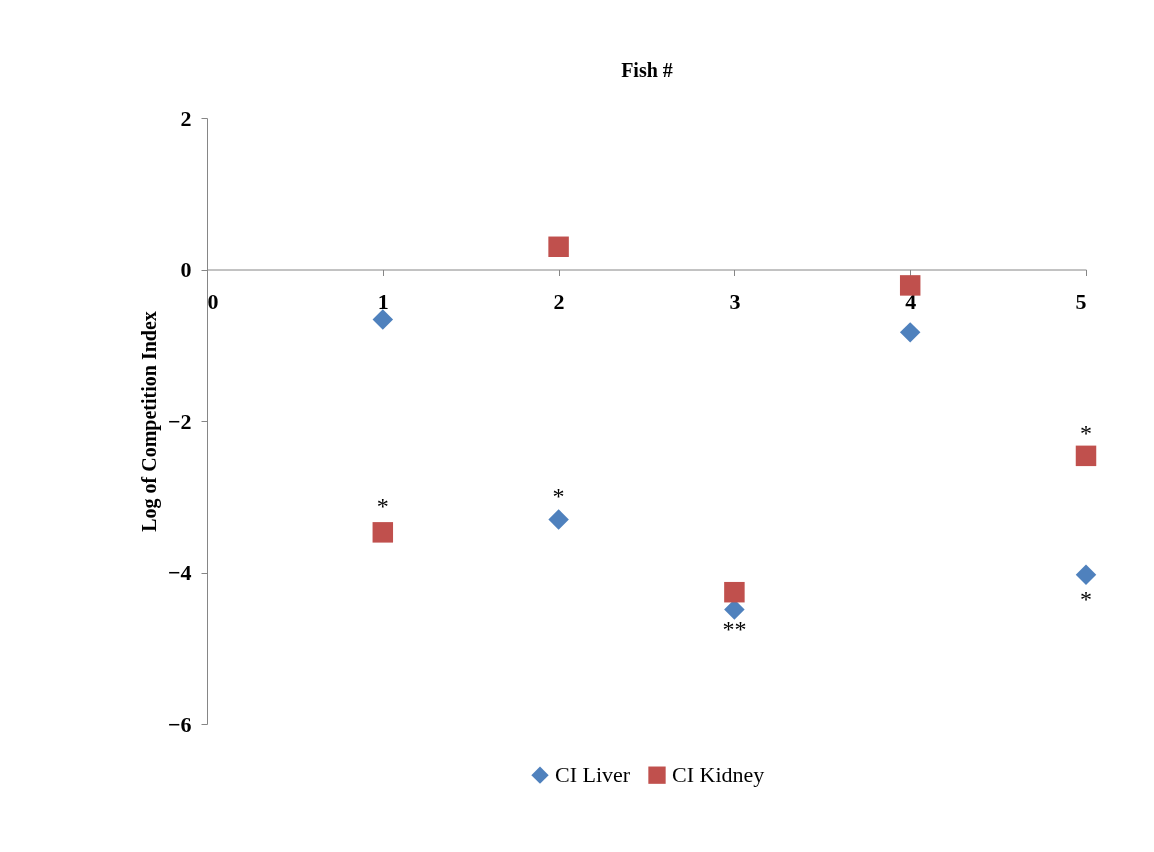 The image size is (1154, 852). What do you see at coordinates (179, 572) in the screenshot?
I see `y-tick-label: −4` at bounding box center [179, 572].